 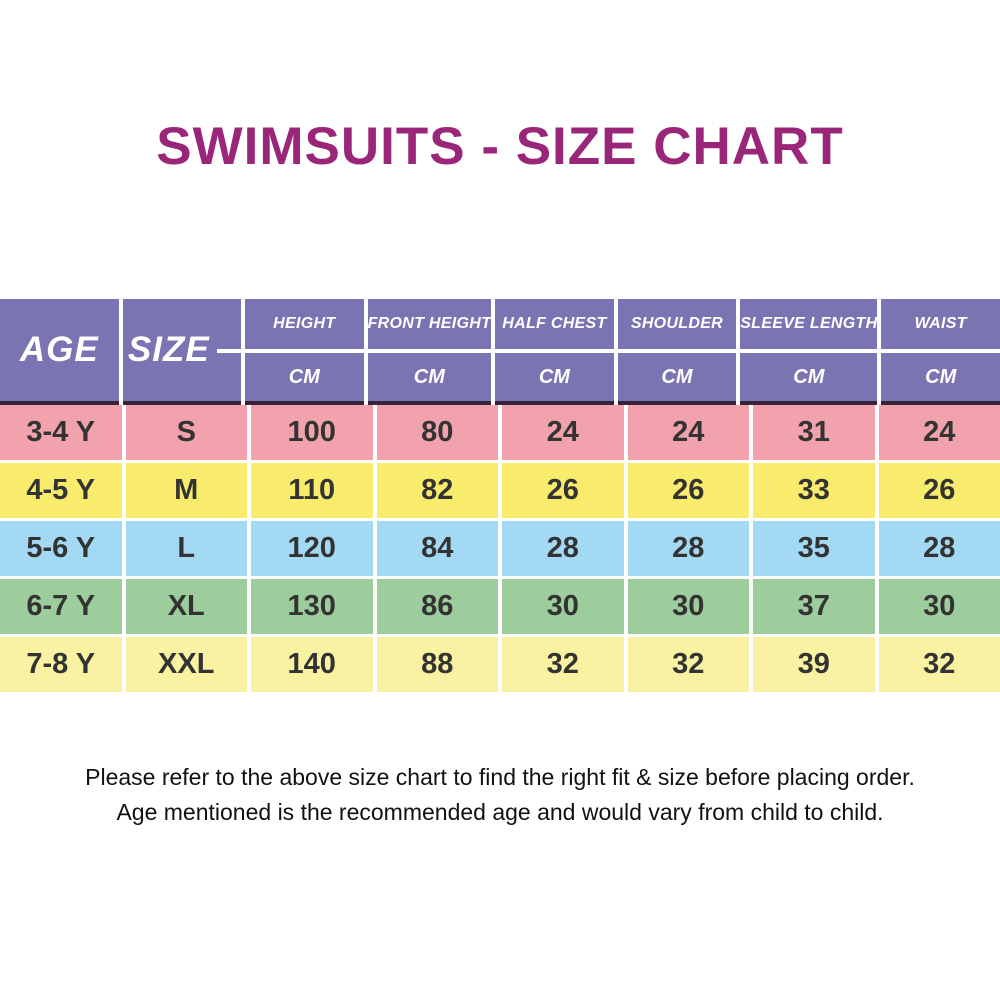 What do you see at coordinates (437, 490) in the screenshot?
I see `value-cell: 82` at bounding box center [437, 490].